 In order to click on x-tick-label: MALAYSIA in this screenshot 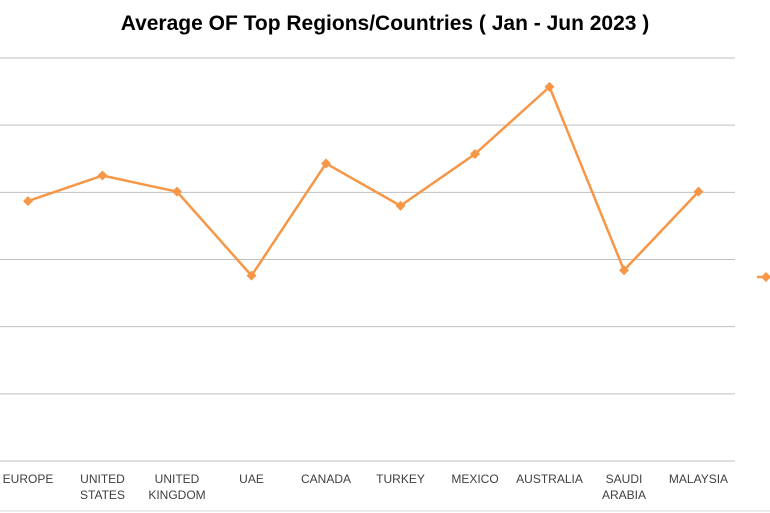, I will do `click(698, 479)`.